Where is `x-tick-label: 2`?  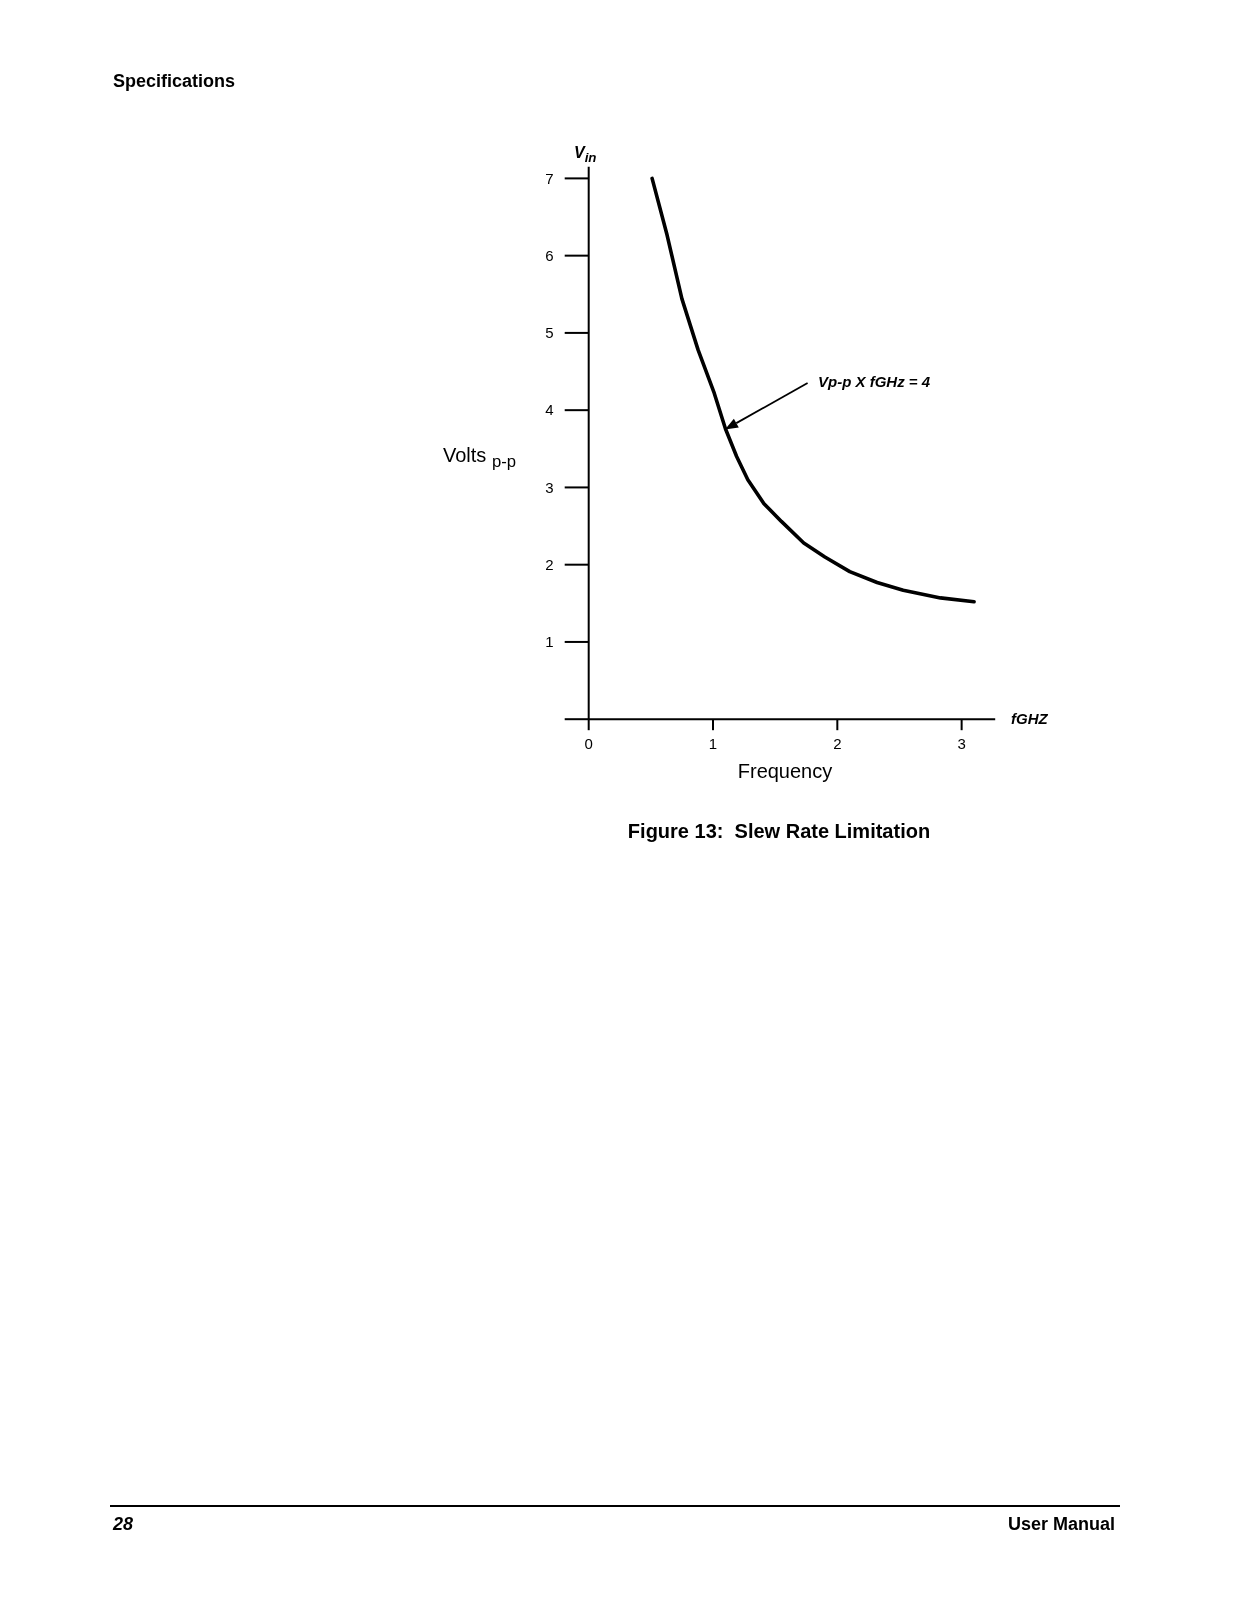 x-tick-label: 2 is located at coordinates (837, 743).